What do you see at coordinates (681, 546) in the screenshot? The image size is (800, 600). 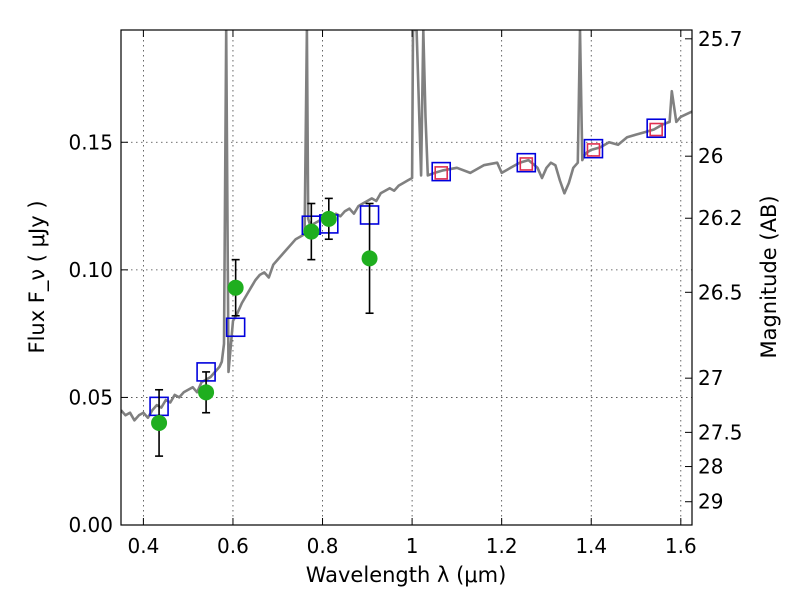 I see `x-tick-label: 1.6` at bounding box center [681, 546].